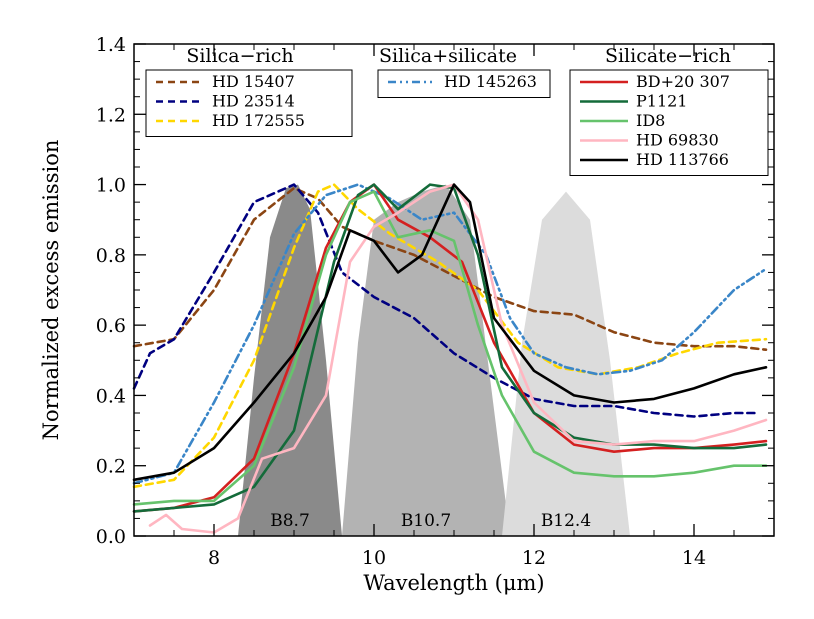  I want to click on filter-labels: B8.7 B10.7 B12.4, so click(430, 521).